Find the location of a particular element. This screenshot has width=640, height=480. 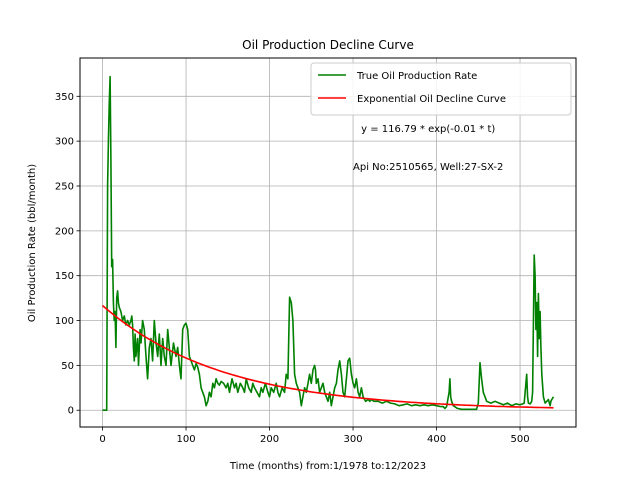

x-tick-label: 500 is located at coordinates (520, 439).